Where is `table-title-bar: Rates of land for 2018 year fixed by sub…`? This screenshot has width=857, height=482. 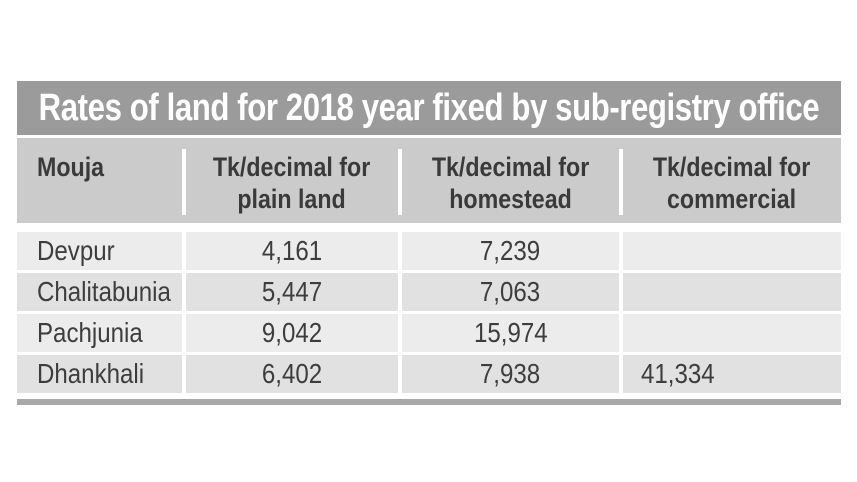 table-title-bar: Rates of land for 2018 year fixed by sub… is located at coordinates (429, 108).